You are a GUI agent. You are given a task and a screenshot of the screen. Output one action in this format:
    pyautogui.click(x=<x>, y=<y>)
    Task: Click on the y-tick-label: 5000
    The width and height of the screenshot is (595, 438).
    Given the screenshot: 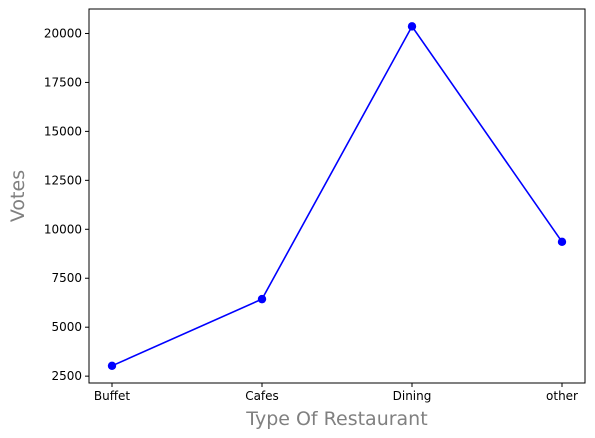 What is the action you would take?
    pyautogui.click(x=66, y=327)
    